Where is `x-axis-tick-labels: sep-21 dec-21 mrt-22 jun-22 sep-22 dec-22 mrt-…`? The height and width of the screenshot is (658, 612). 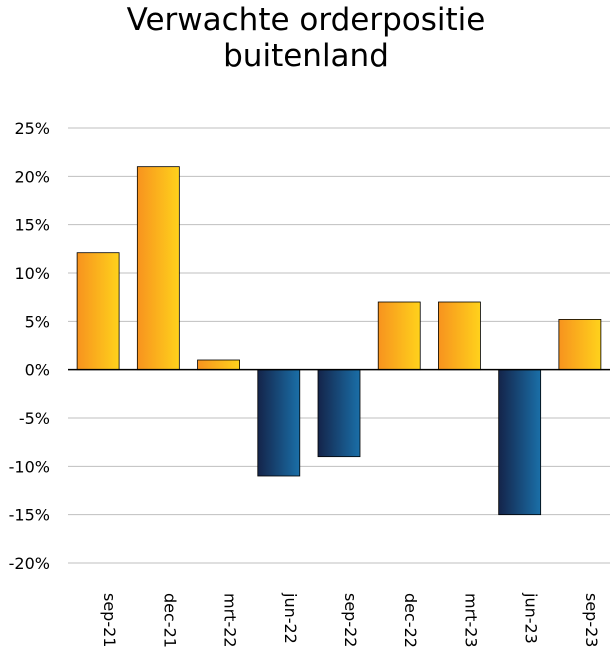
x-axis-tick-labels: sep-21 dec-21 mrt-22 jun-22 sep-22 dec-22 mrt-… is located at coordinates (350, 620).